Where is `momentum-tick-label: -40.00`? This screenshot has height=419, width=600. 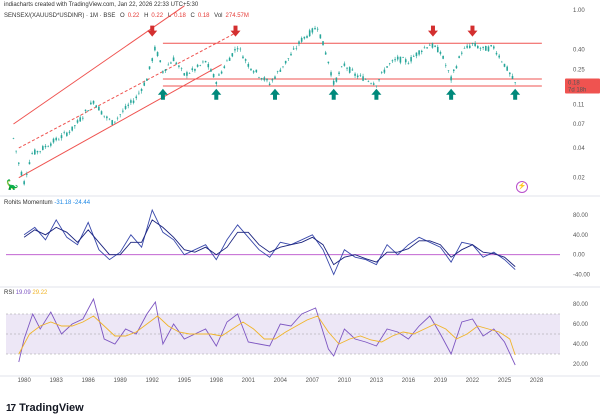
momentum-tick-label: -40.00 is located at coordinates (582, 276).